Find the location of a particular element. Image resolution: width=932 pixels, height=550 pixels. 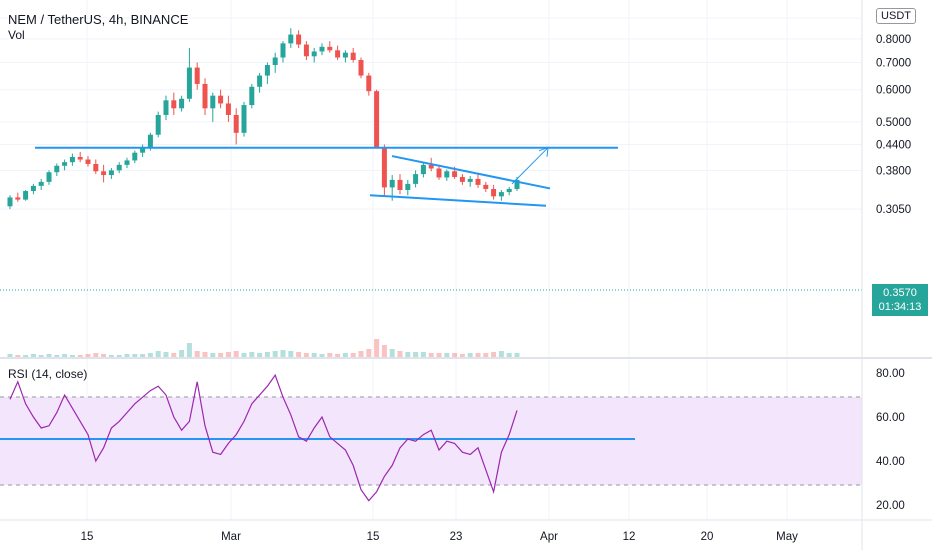

time-tick-label: May is located at coordinates (787, 537).